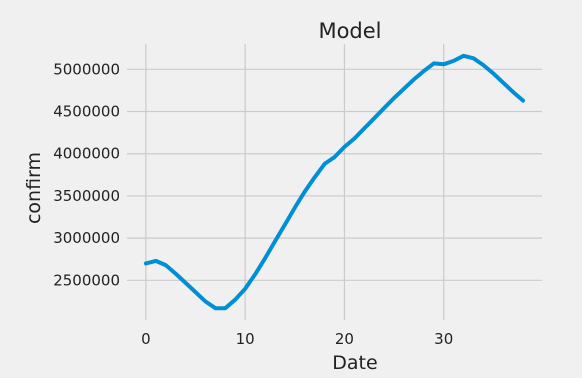 Image resolution: width=582 pixels, height=378 pixels. What do you see at coordinates (349, 31) in the screenshot?
I see `chart-title: Model` at bounding box center [349, 31].